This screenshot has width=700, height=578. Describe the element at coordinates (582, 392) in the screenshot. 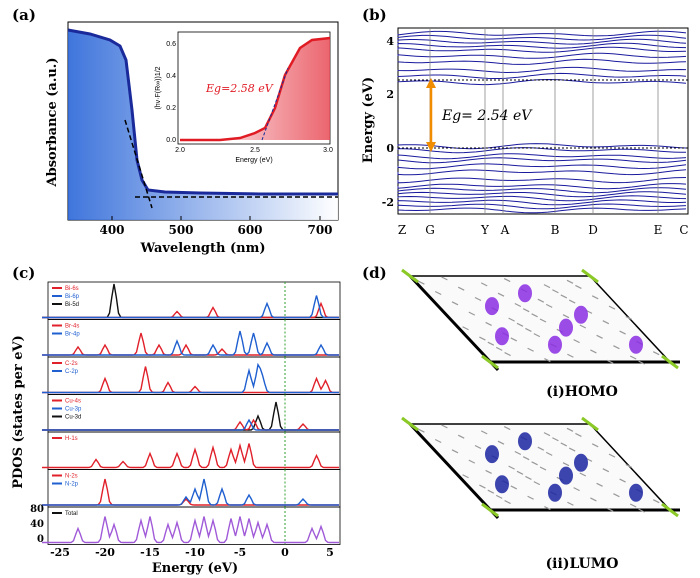

I see `homo-label: (i)HOMO` at that location.